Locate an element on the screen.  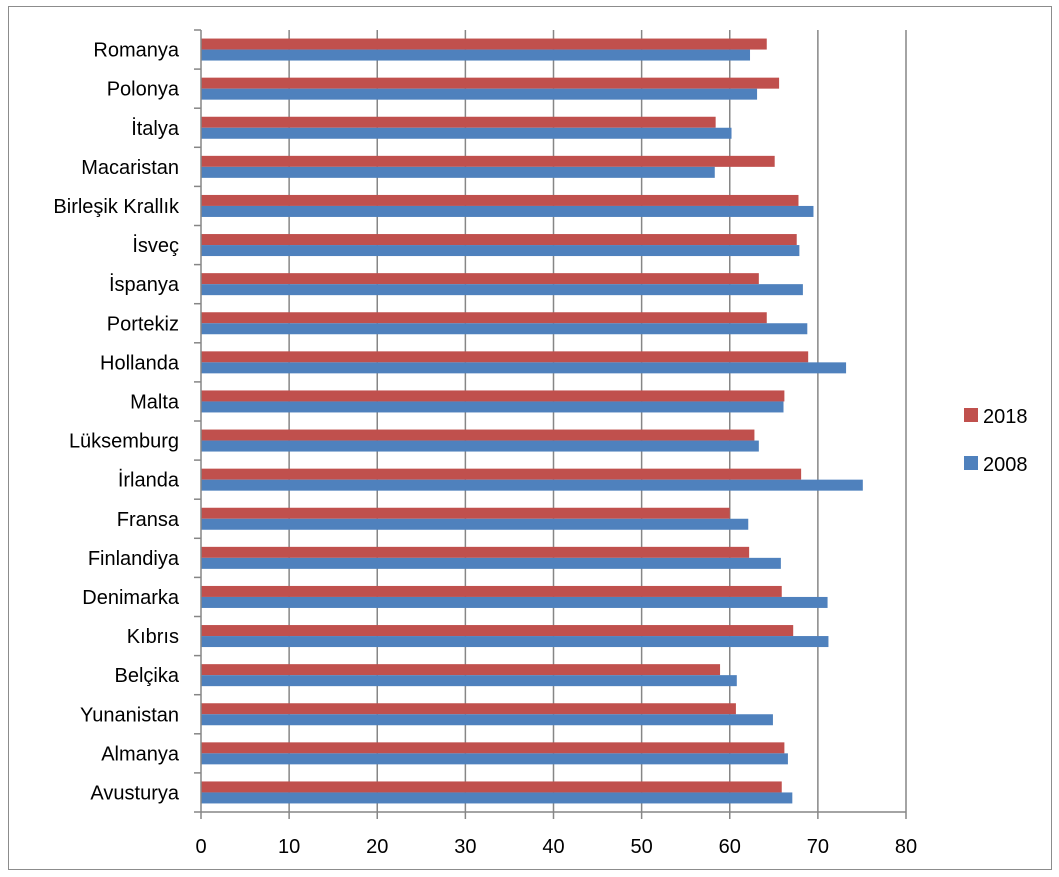
x-tick-label: 40 is located at coordinates (553, 847).